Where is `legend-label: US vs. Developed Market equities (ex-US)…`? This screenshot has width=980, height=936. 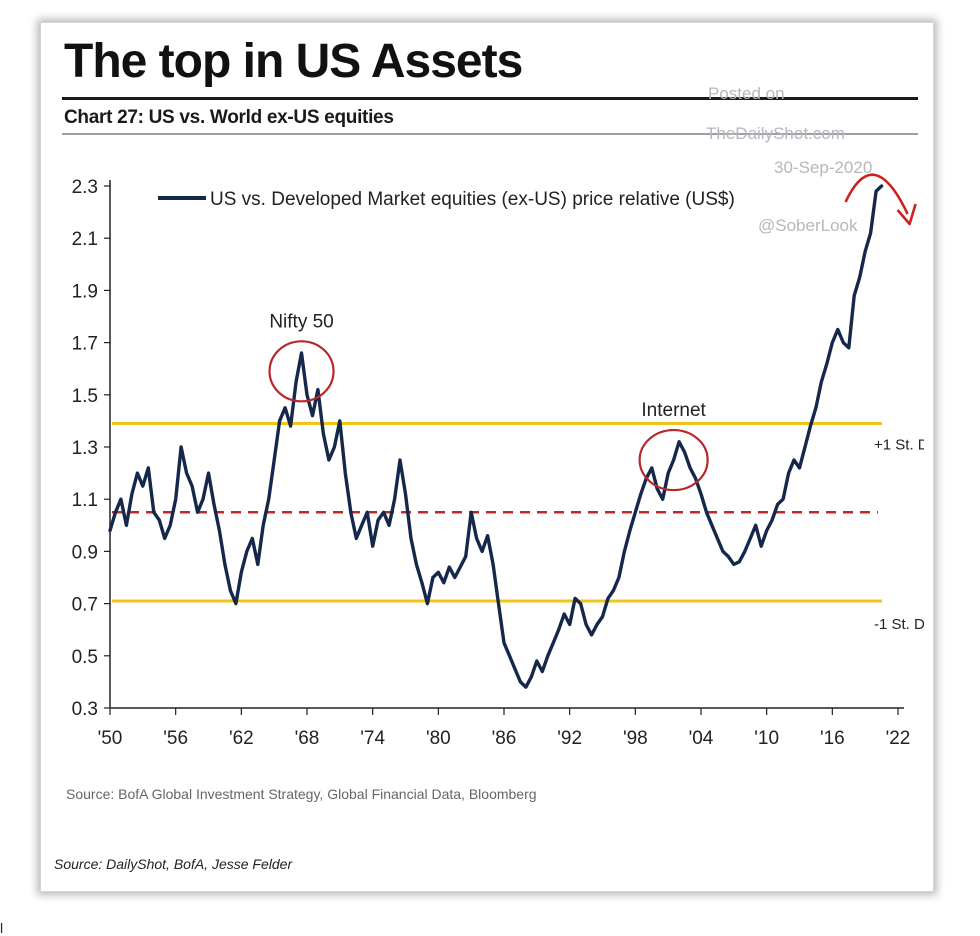
legend-label: US vs. Developed Market equities (ex-US)… is located at coordinates (472, 199).